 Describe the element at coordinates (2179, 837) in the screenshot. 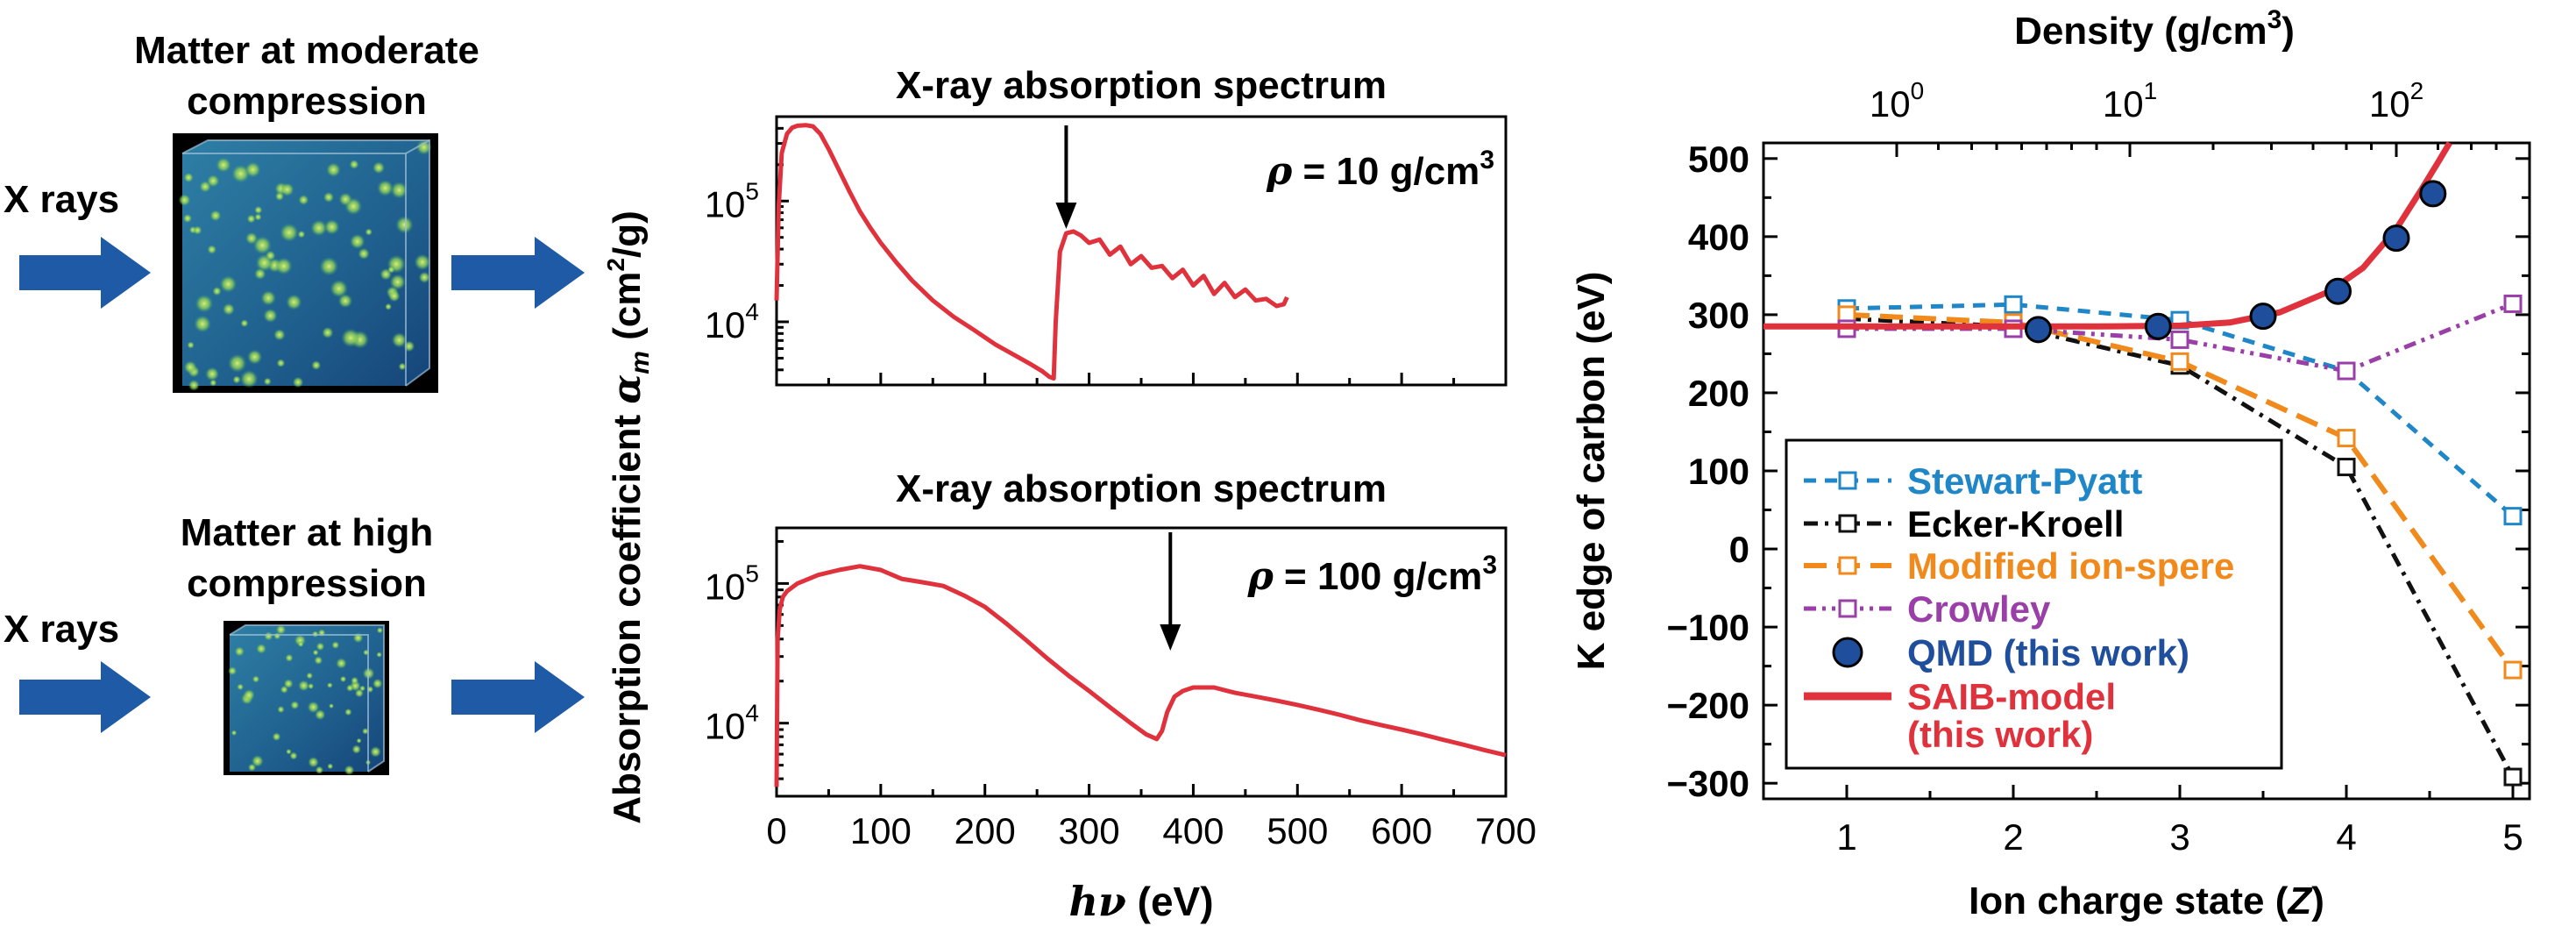

I see `x-tick-label: 3` at that location.